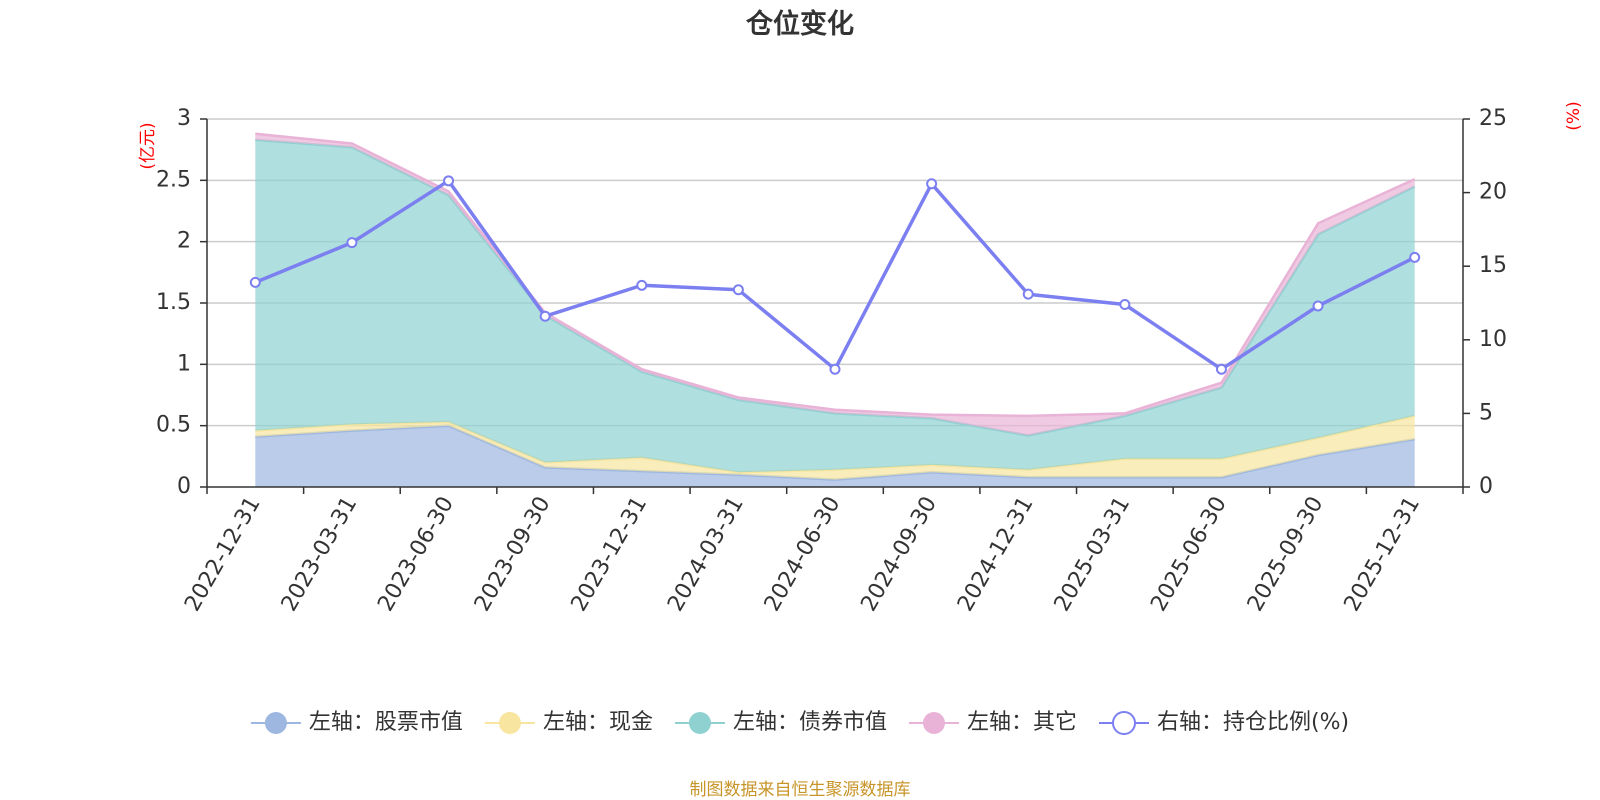 The width and height of the screenshot is (1600, 800). I want to click on left-axis-tick-label: 2.5, so click(173, 179).